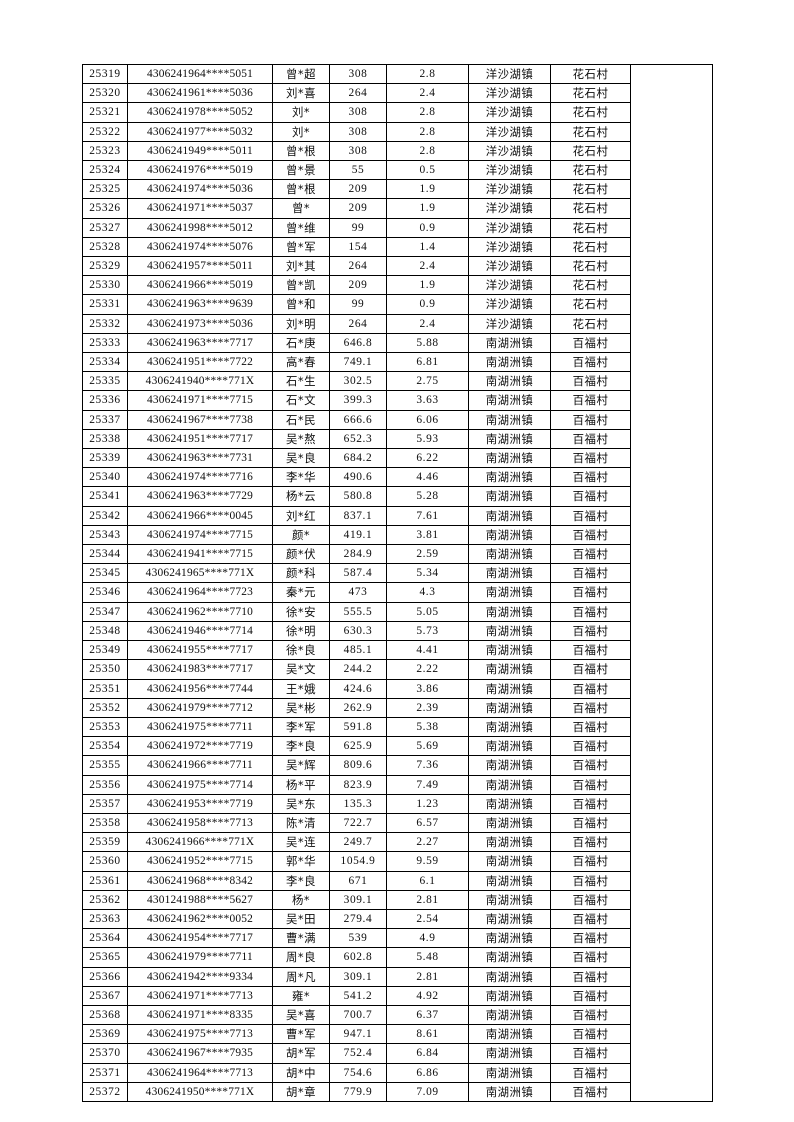 The width and height of the screenshot is (794, 1122). I want to click on cell-sequence-number: 25360, so click(105, 861).